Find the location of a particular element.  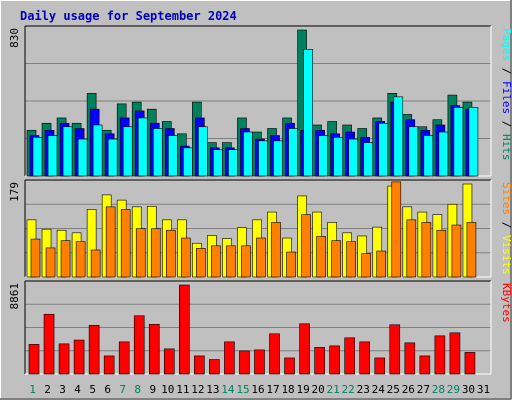

day-label-14: 14 is located at coordinates (228, 389).